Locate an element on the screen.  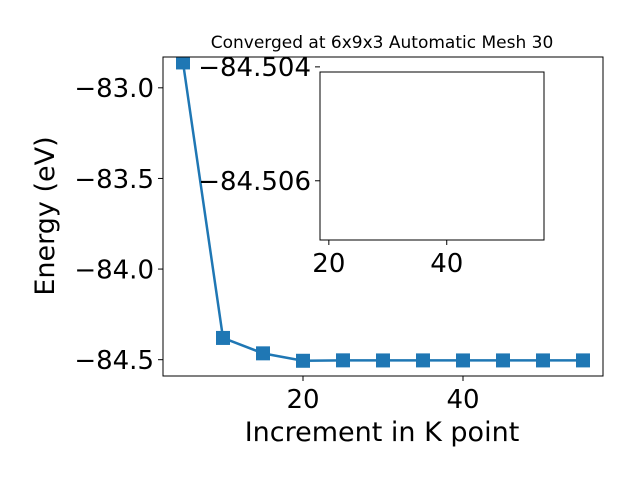
main-y-tick-label: −83.0 is located at coordinates (114, 89).